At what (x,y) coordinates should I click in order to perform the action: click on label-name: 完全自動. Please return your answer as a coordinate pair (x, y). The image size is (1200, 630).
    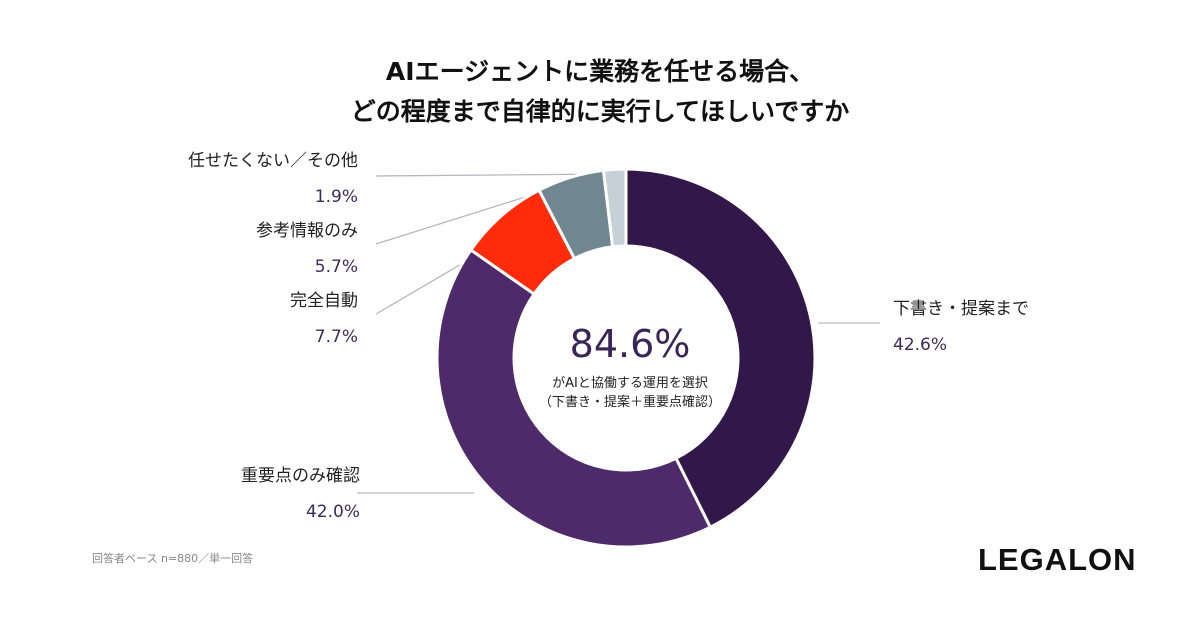
    Looking at the image, I should click on (324, 301).